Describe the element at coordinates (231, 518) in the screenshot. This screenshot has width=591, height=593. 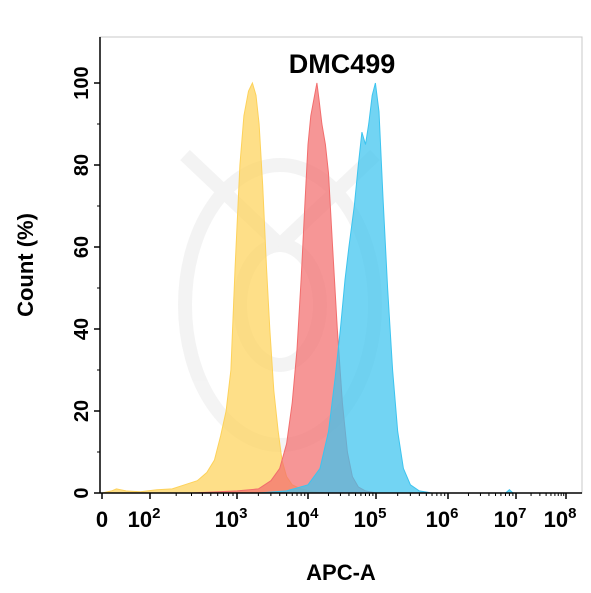
I see `x-tick-label: 10³` at that location.